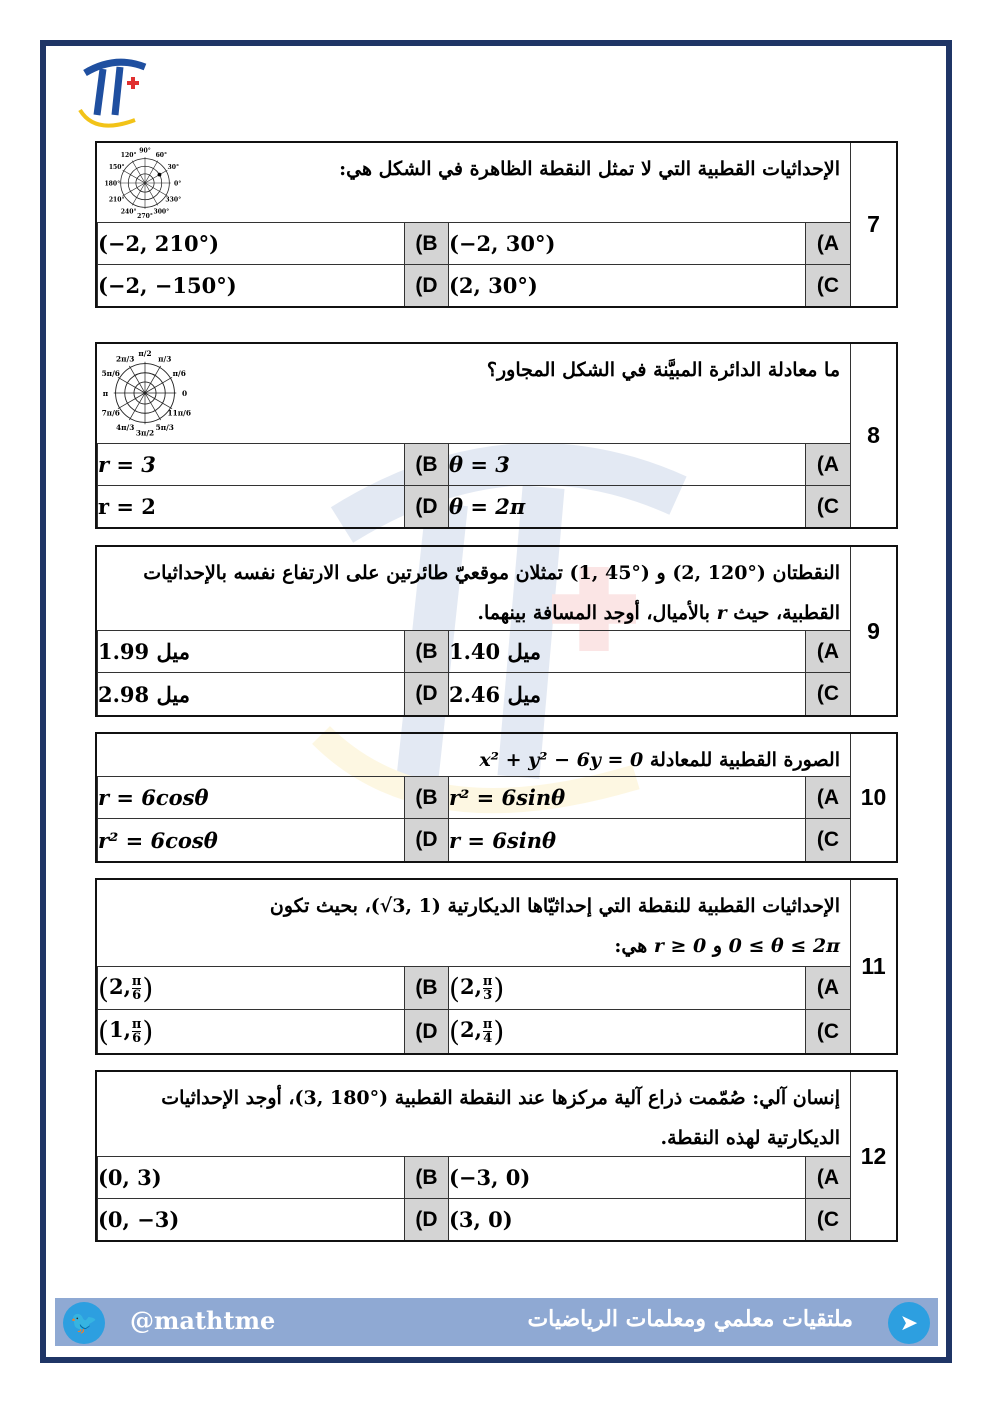  I want to click on math-expression: x² + y² − 6y = 0, so click(561, 760).